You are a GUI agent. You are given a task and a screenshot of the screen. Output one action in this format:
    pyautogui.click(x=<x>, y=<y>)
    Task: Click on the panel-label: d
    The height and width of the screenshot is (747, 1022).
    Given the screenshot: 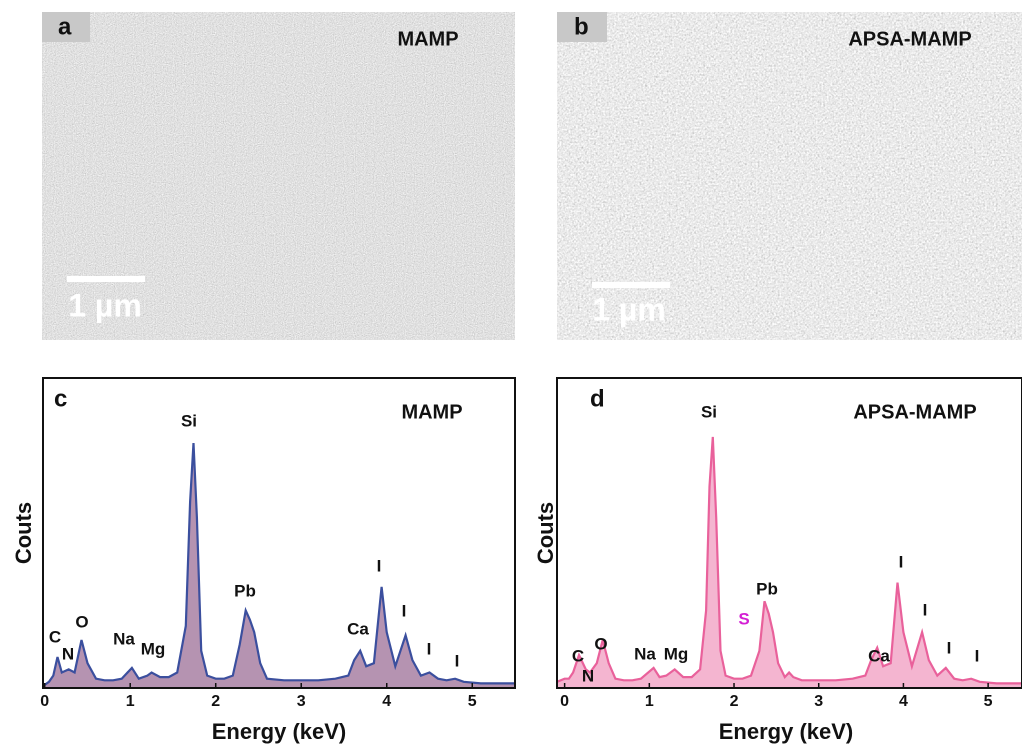 What is the action you would take?
    pyautogui.click(x=597, y=398)
    